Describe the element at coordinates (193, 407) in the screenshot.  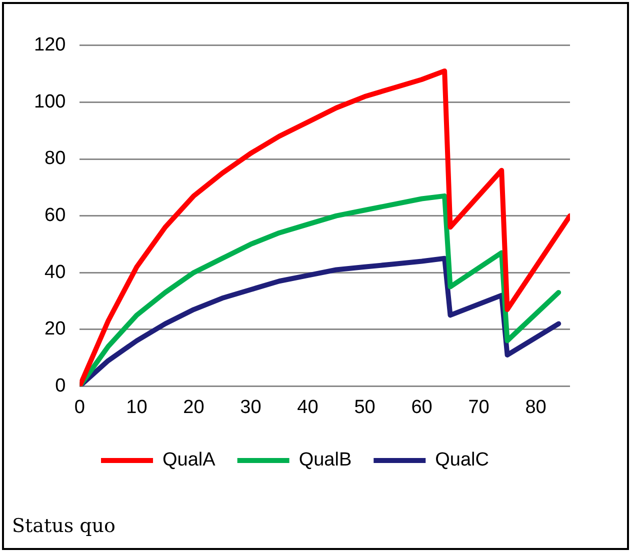
I see `x-tick-label: 20` at that location.